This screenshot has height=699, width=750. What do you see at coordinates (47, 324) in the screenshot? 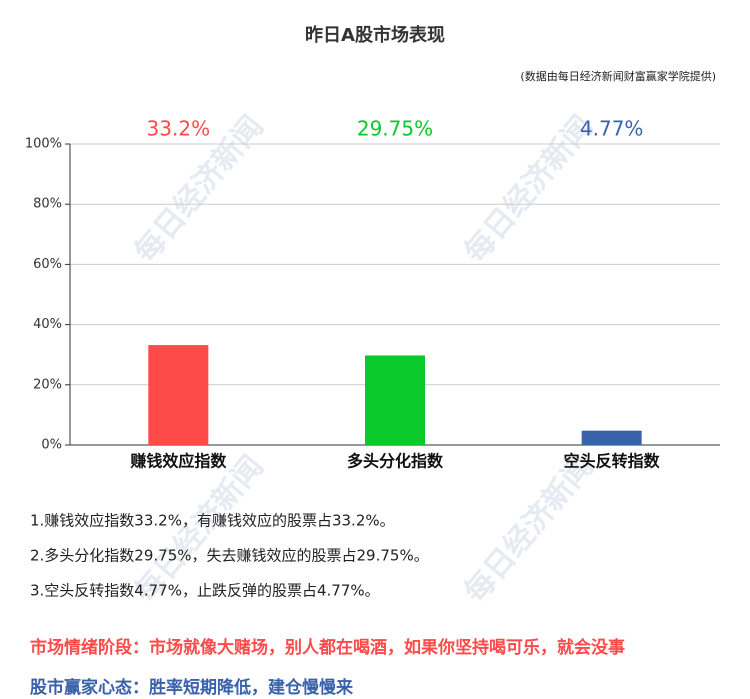
I see `y-tick-label: 40%` at bounding box center [47, 324].